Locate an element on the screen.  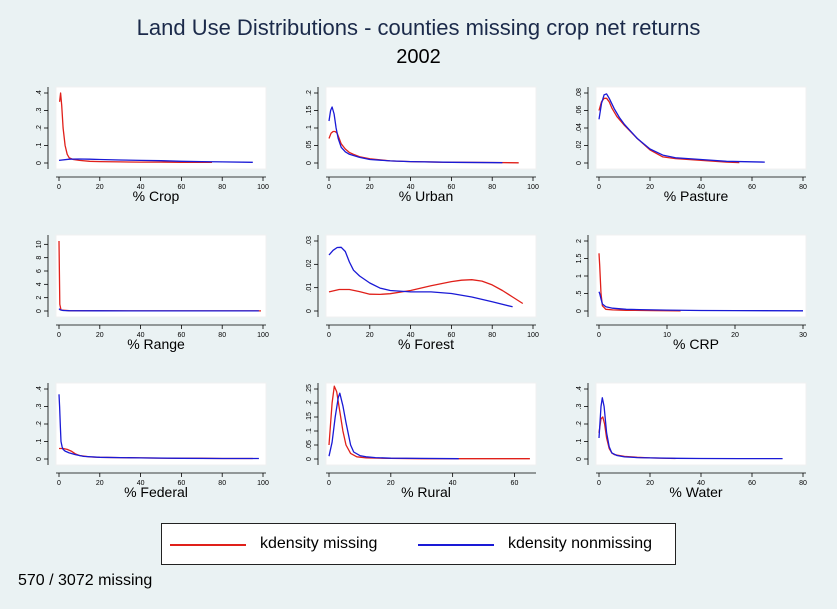
y-tick-label: .01 is located at coordinates (309, 288).